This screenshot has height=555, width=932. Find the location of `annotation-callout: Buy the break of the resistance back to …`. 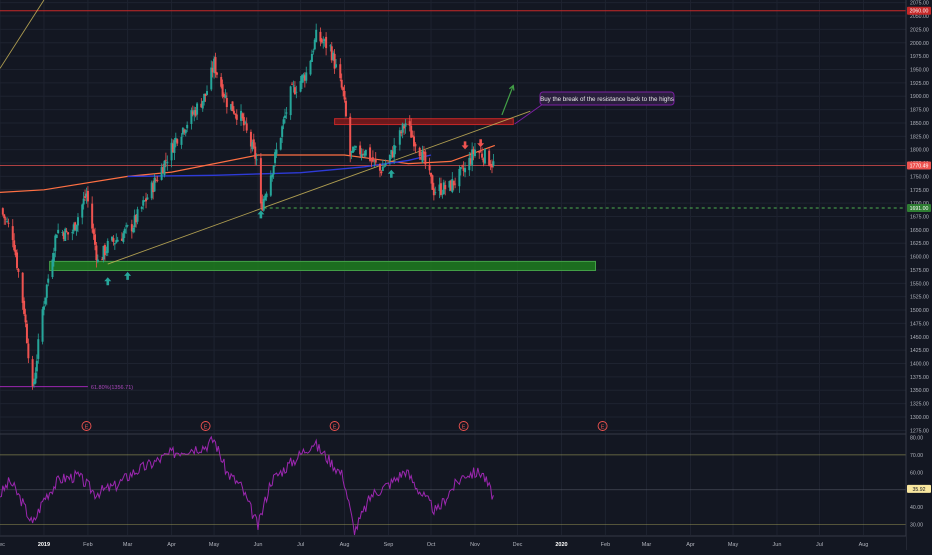

annotation-callout: Buy the break of the resistance back to … is located at coordinates (607, 98).